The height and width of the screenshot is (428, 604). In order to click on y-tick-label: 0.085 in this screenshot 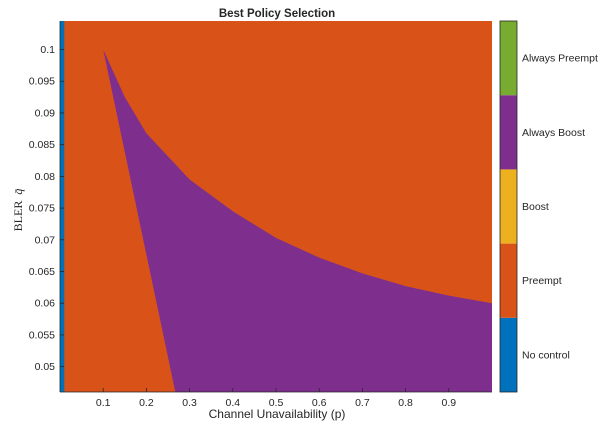, I will do `click(42, 145)`.